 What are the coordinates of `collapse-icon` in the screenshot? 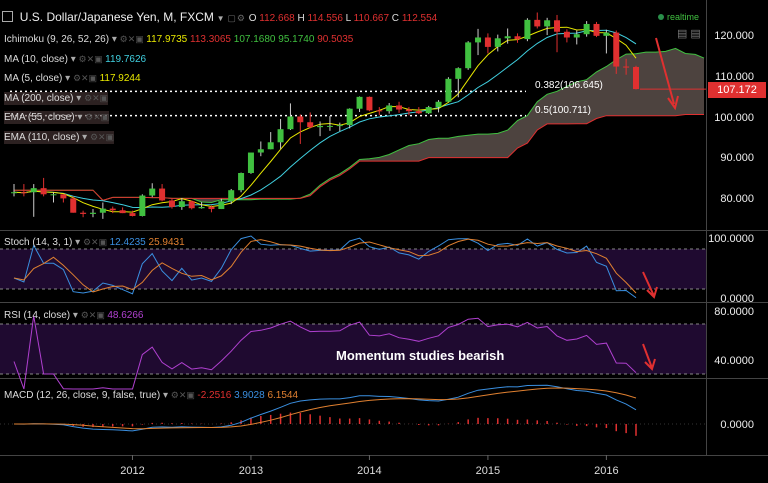 It's located at (7, 16).